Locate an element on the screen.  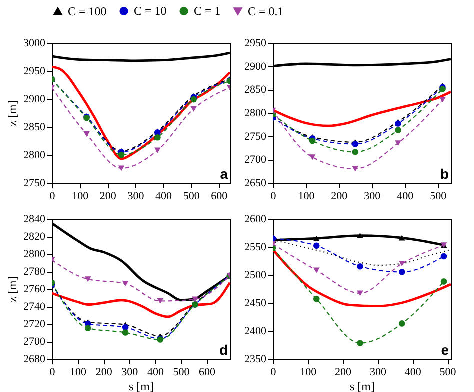
y-tick-label: 2720 is located at coordinates (35, 324).